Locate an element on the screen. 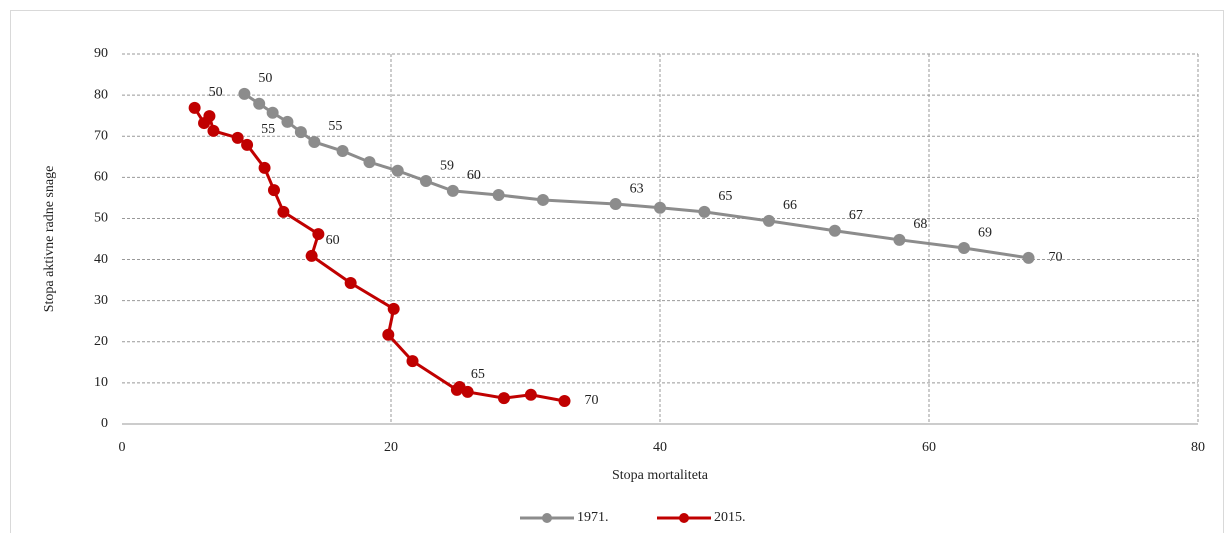  x-tick-label: 0 is located at coordinates (122, 447).